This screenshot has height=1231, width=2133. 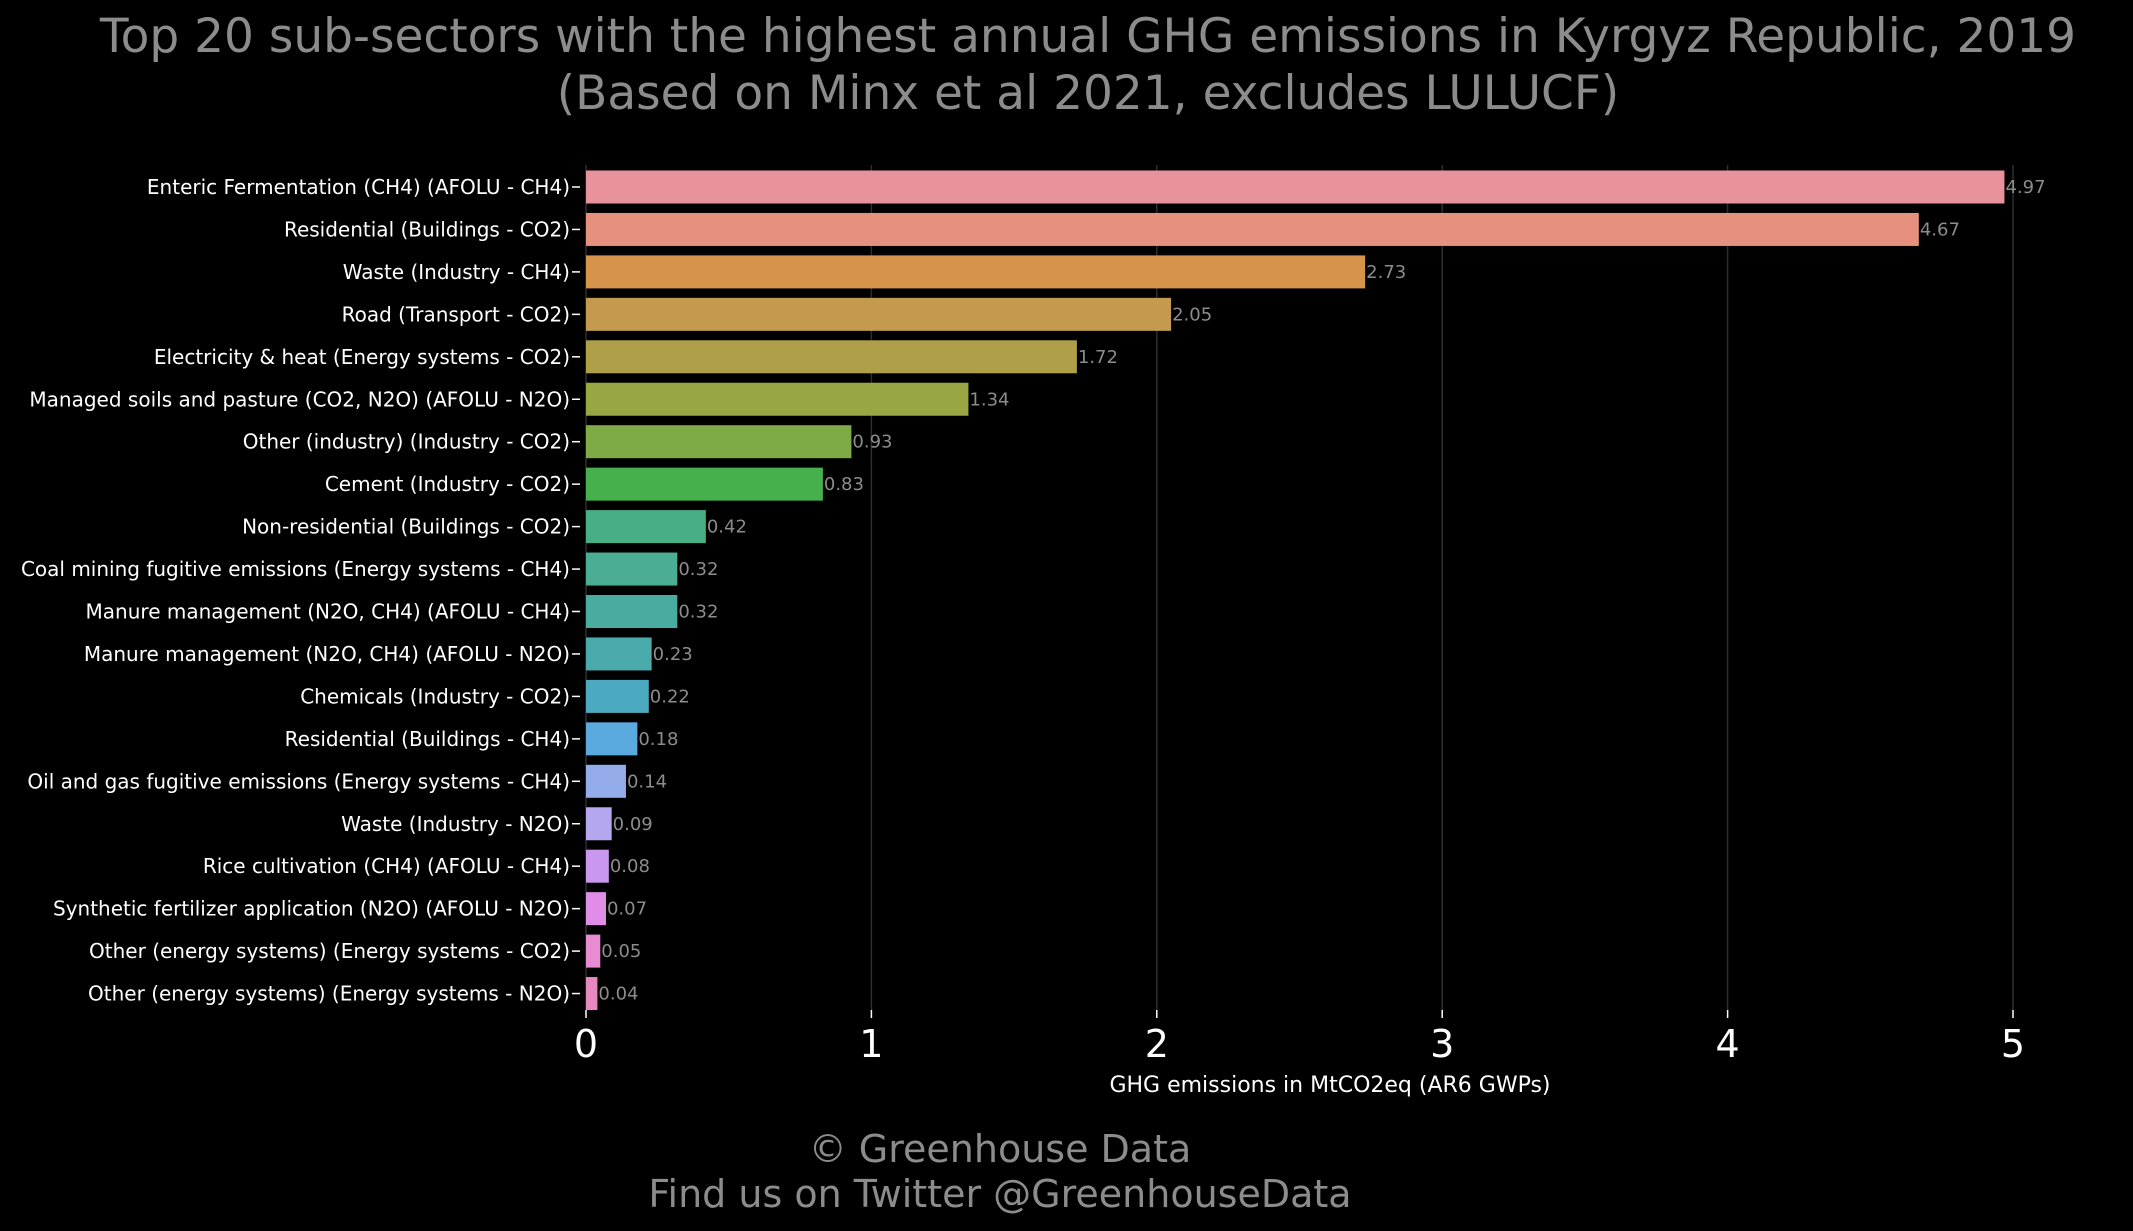 What do you see at coordinates (1728, 1044) in the screenshot?
I see `x-tick-label: 4` at bounding box center [1728, 1044].